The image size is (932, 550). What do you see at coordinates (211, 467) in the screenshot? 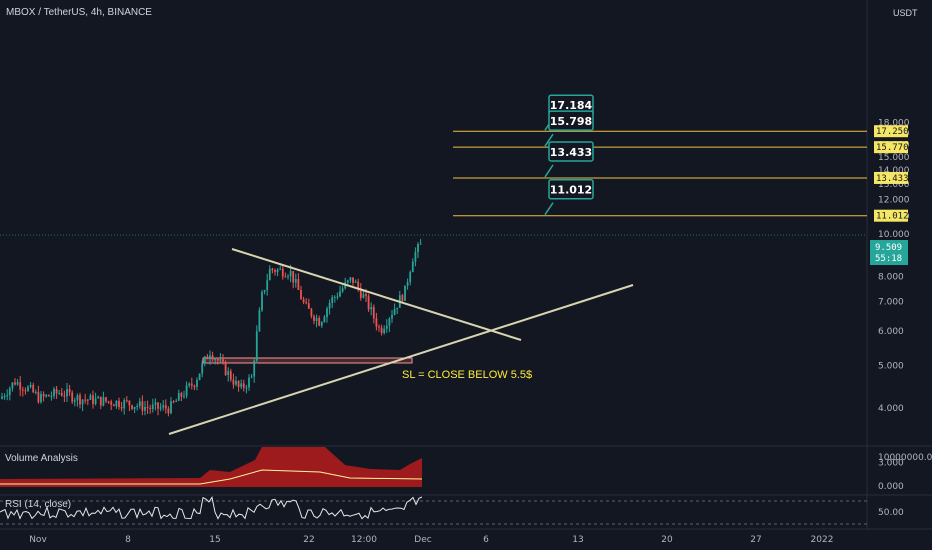
I see `volume-analysis-series` at bounding box center [211, 467].